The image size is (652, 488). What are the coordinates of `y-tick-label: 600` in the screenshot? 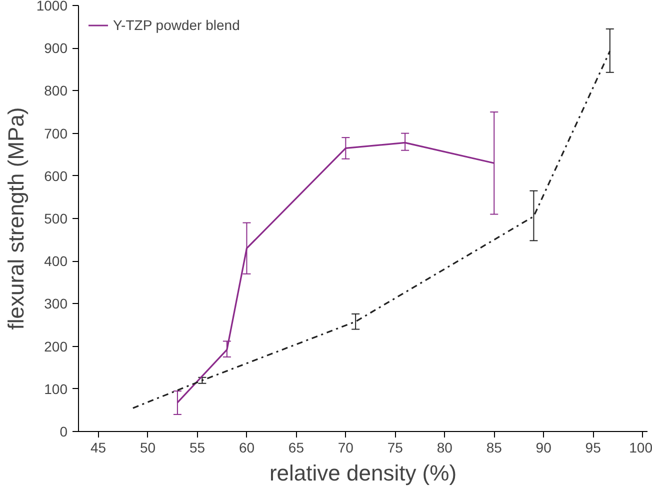 It's located at (56, 176).